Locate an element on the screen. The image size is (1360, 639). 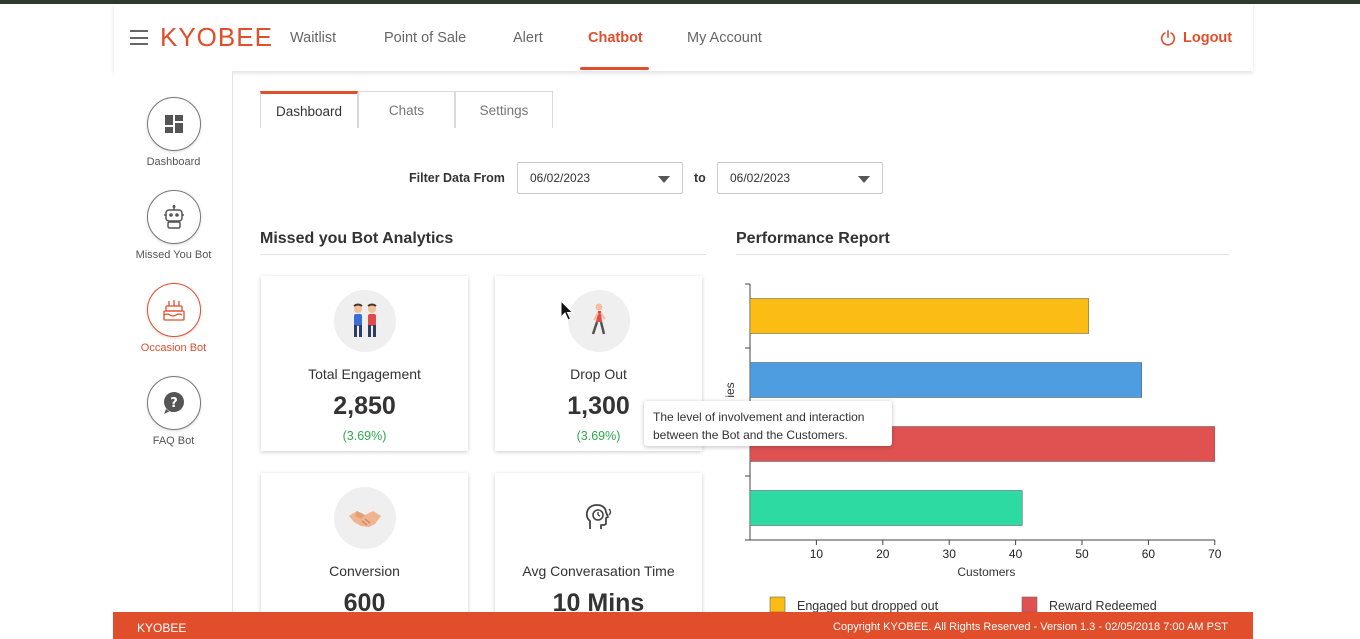
card-title: Drop Out is located at coordinates (598, 374).